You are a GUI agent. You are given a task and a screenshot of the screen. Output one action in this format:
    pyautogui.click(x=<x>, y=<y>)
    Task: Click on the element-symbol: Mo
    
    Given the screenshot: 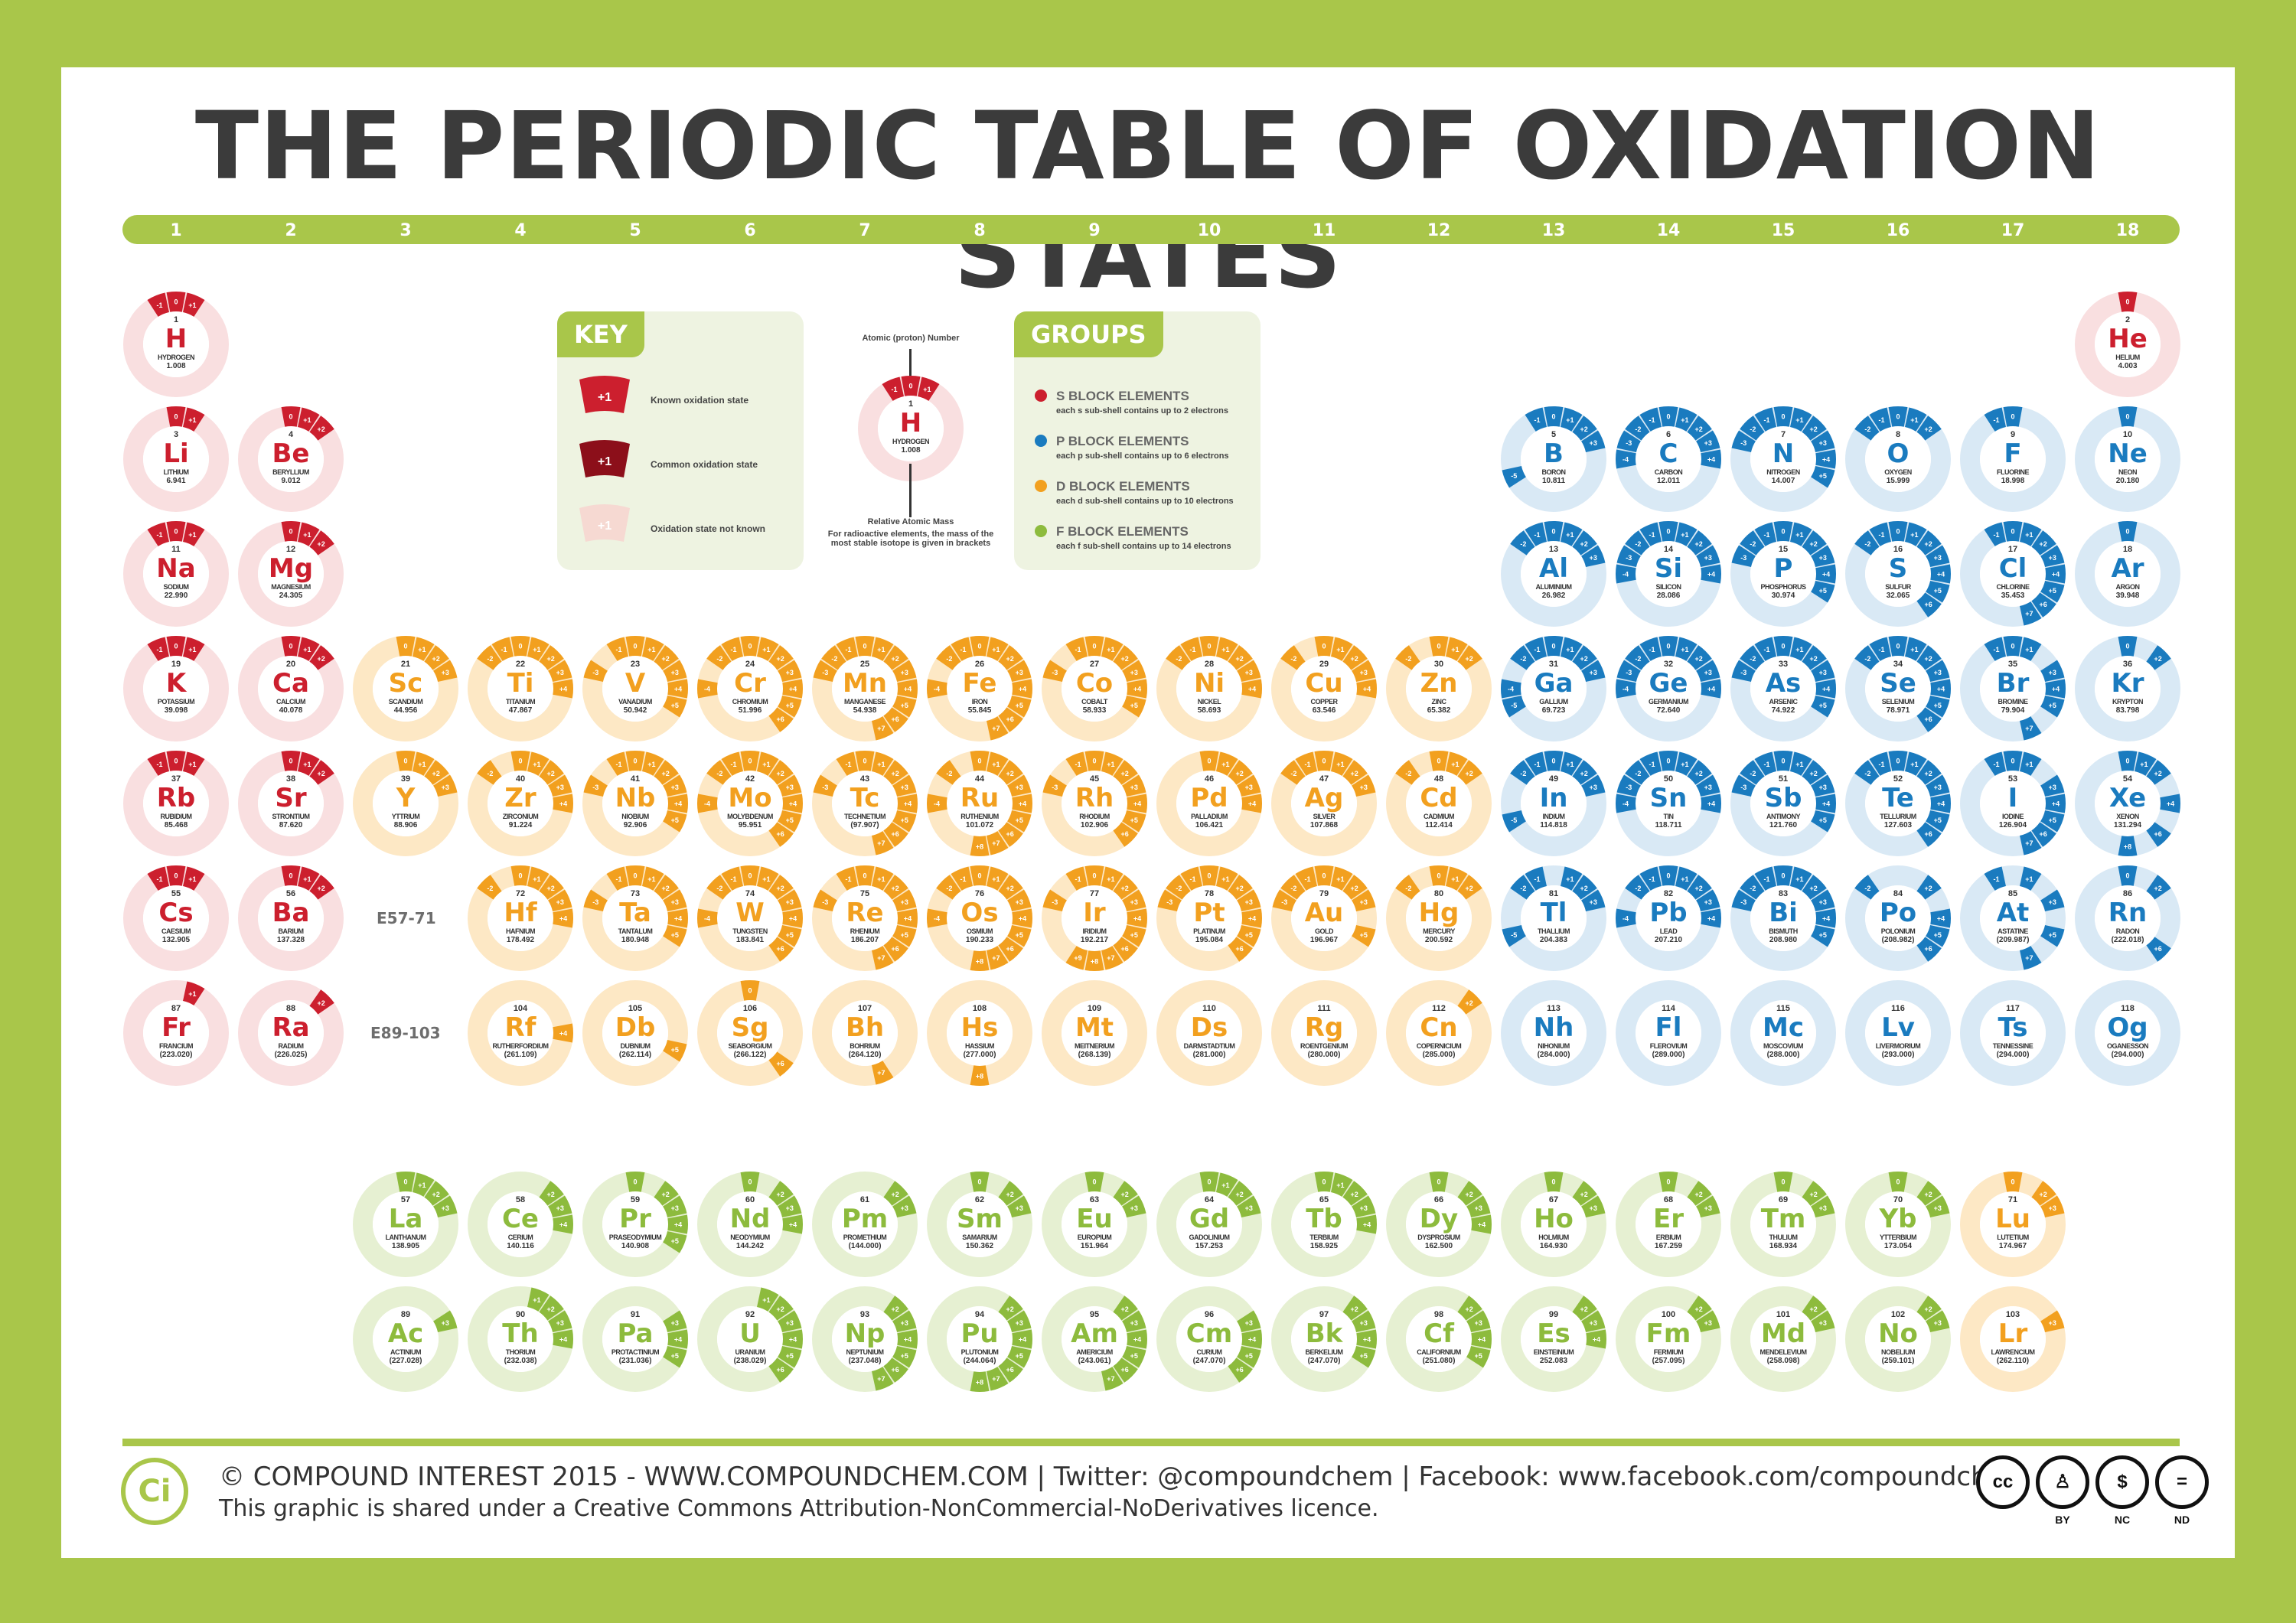 What is the action you would take?
    pyautogui.click(x=750, y=798)
    